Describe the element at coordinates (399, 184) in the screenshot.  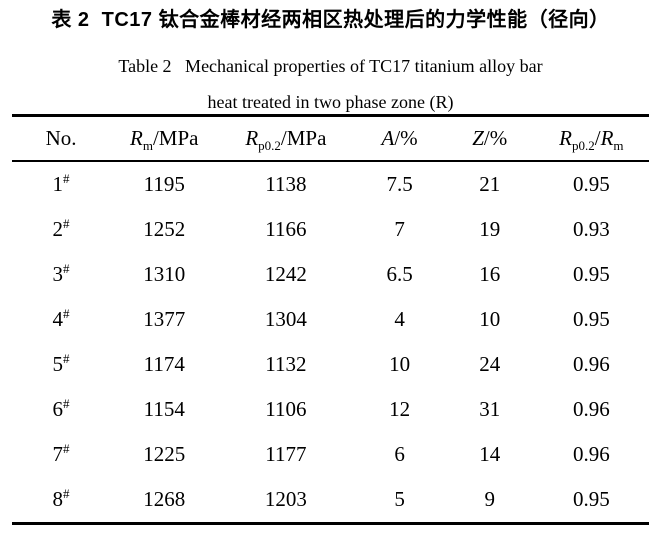
I see `cell-a: 7.5` at that location.